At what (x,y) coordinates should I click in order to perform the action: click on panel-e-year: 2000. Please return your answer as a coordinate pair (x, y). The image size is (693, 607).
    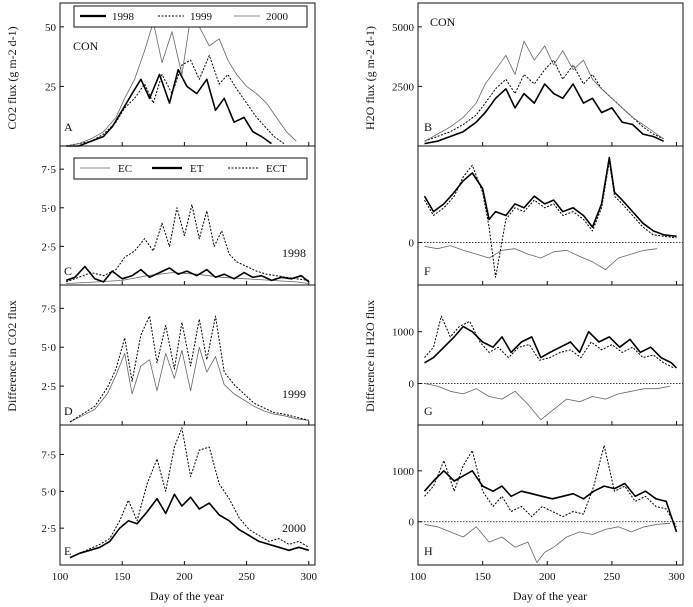
    Looking at the image, I should click on (294, 528).